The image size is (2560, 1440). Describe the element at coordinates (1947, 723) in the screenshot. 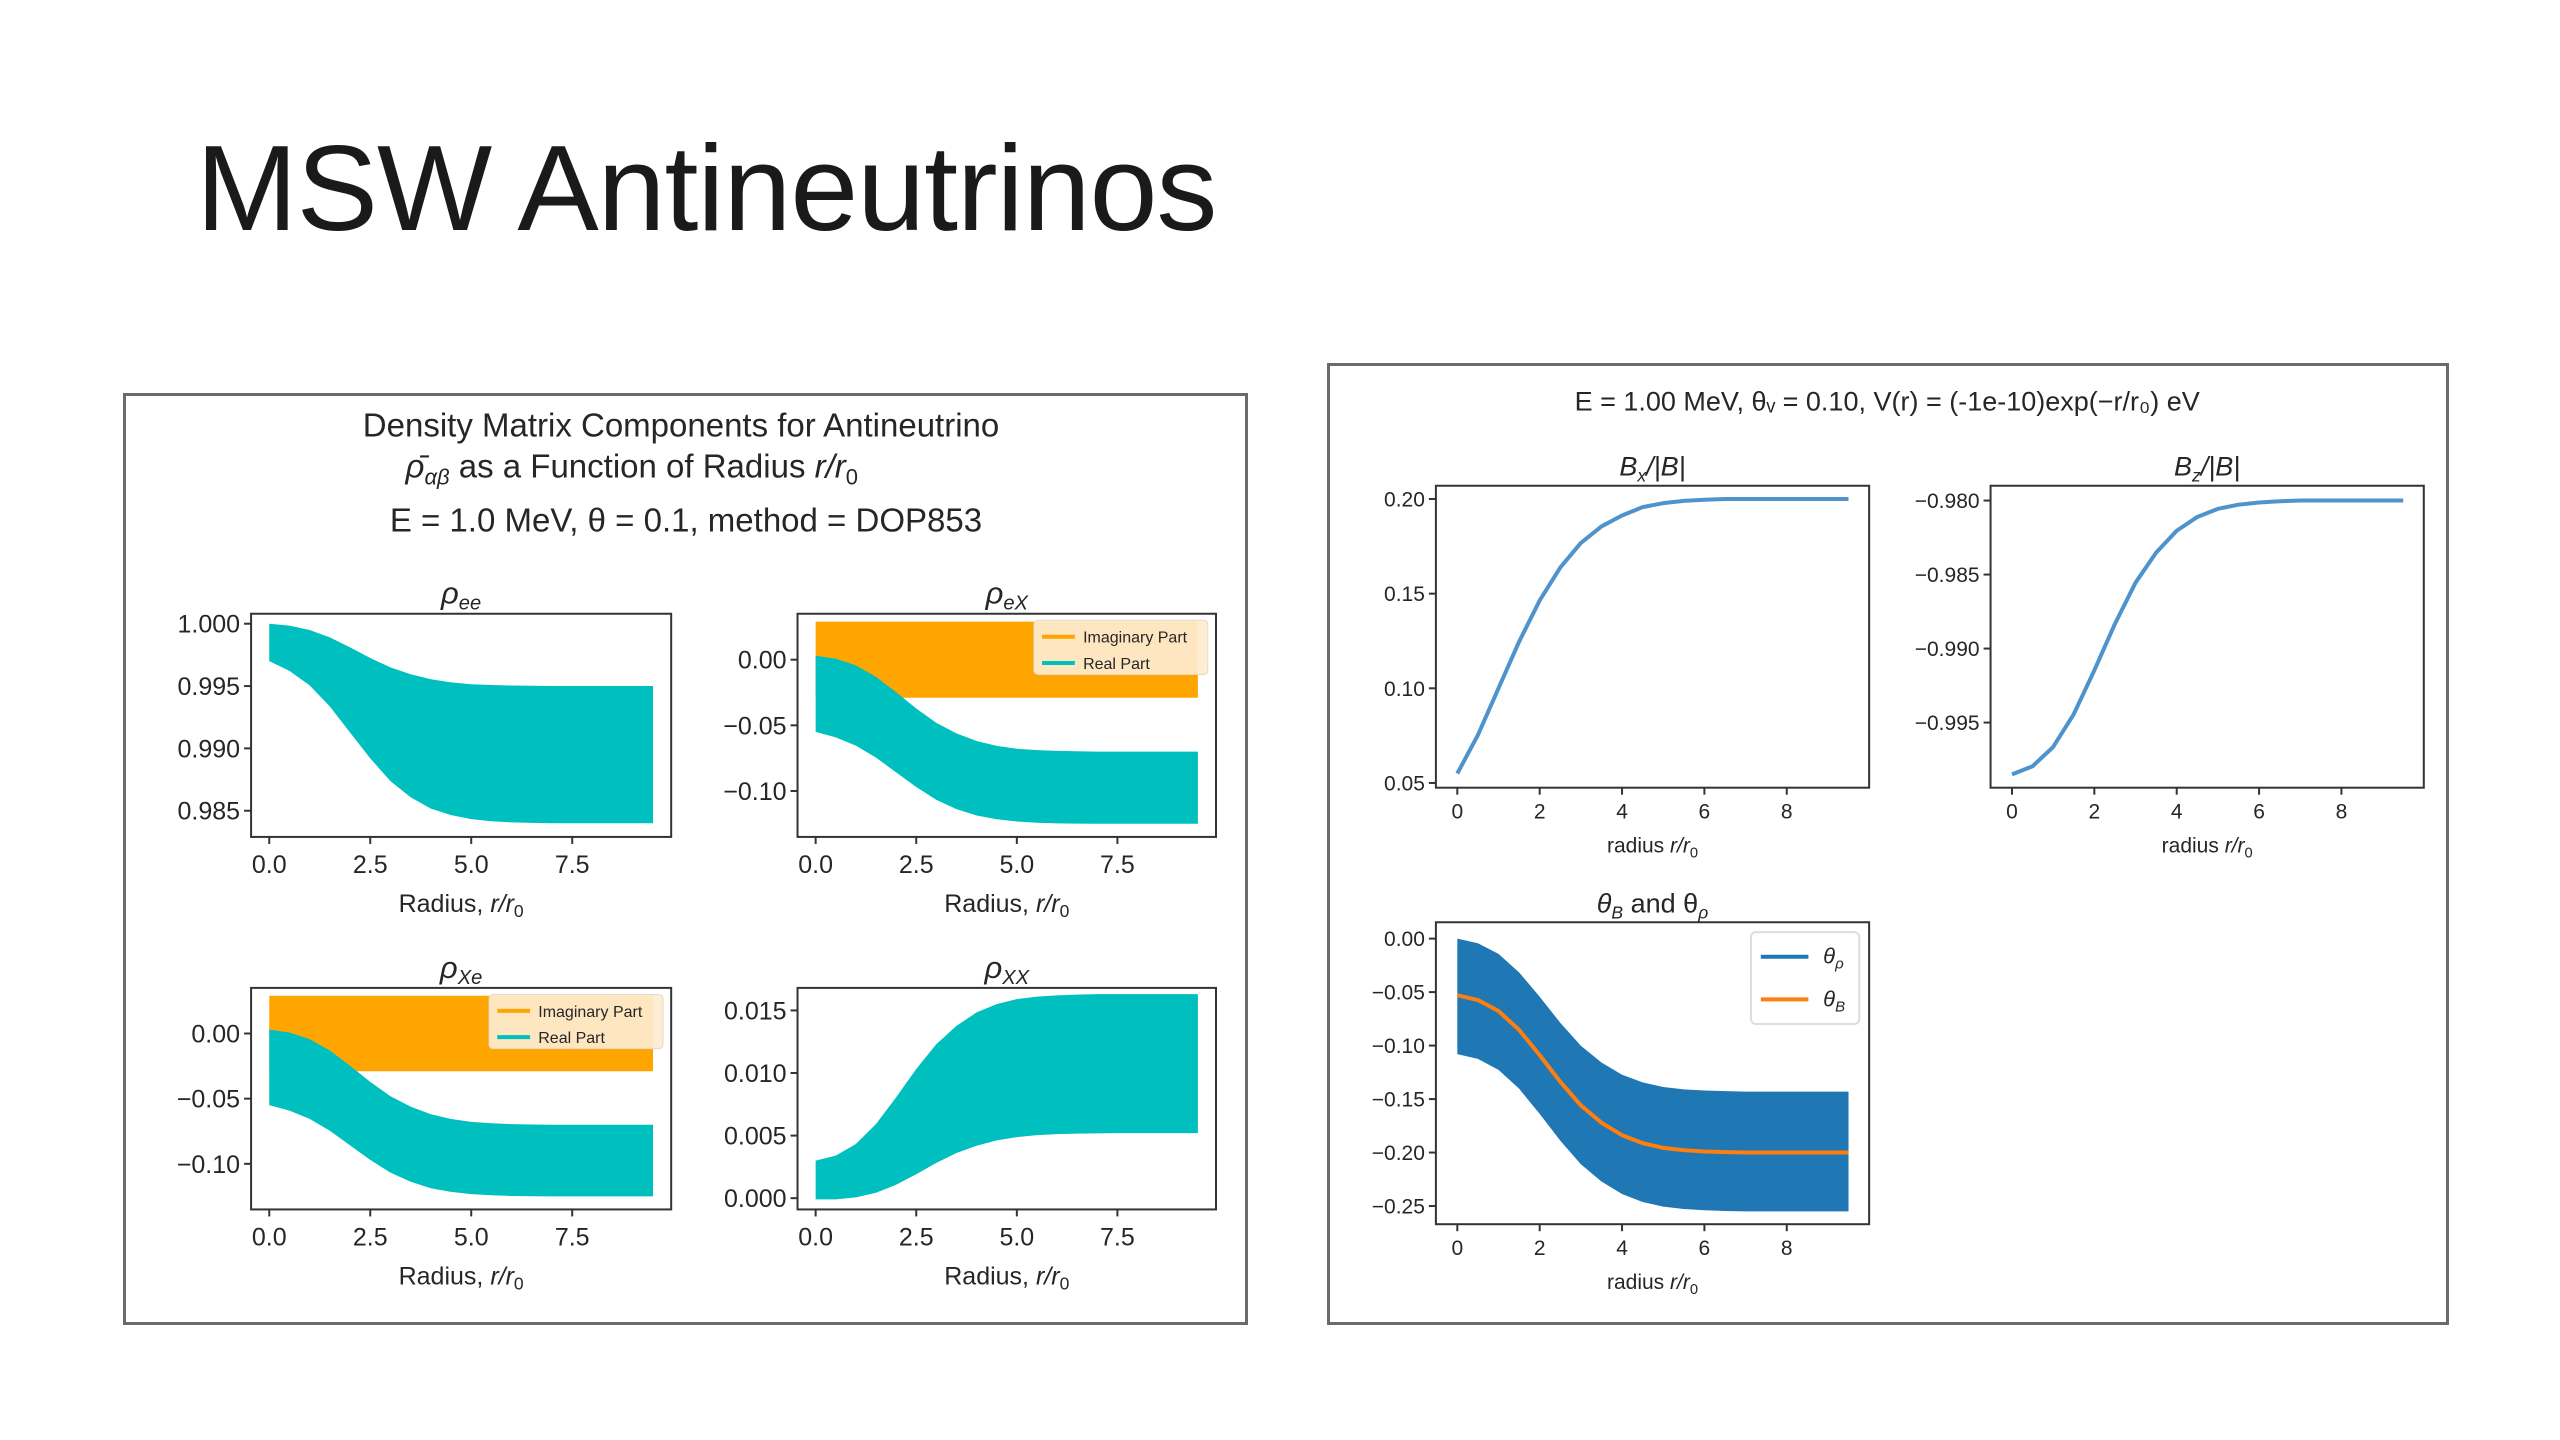

I see `y-tick-label: −0.995` at that location.